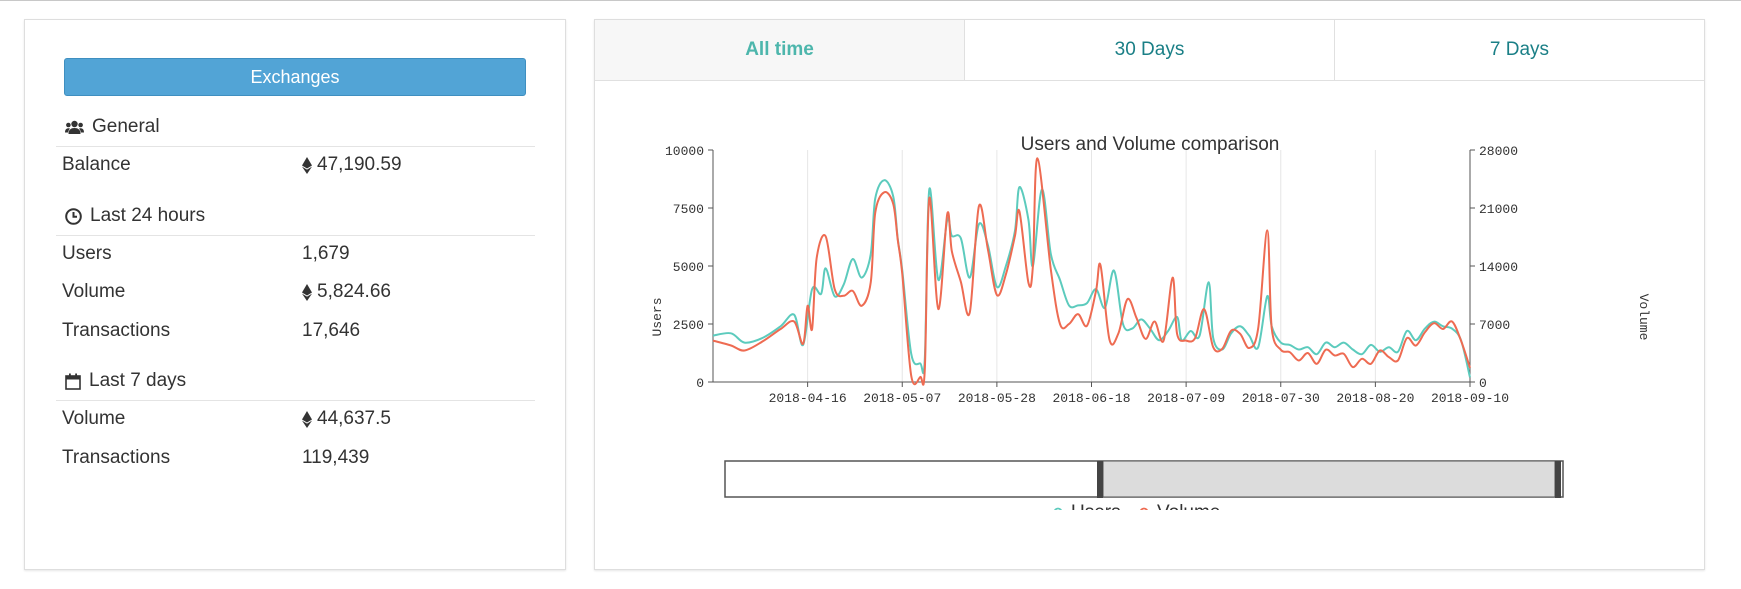  I want to click on x-tick-label: 2018-05-28, so click(997, 398).